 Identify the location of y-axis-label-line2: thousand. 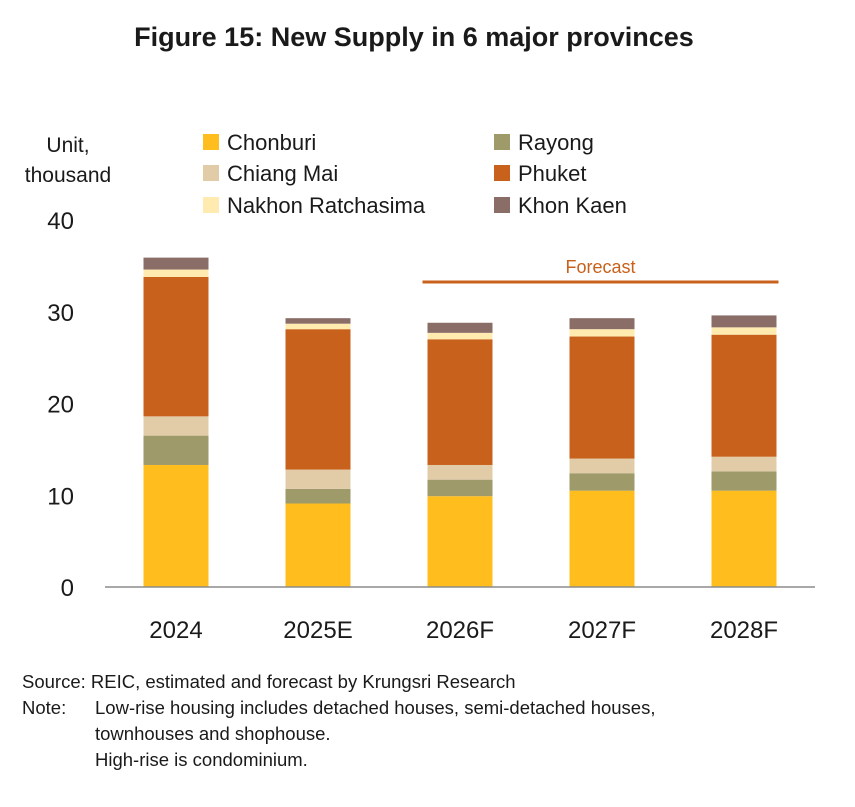
(68, 175).